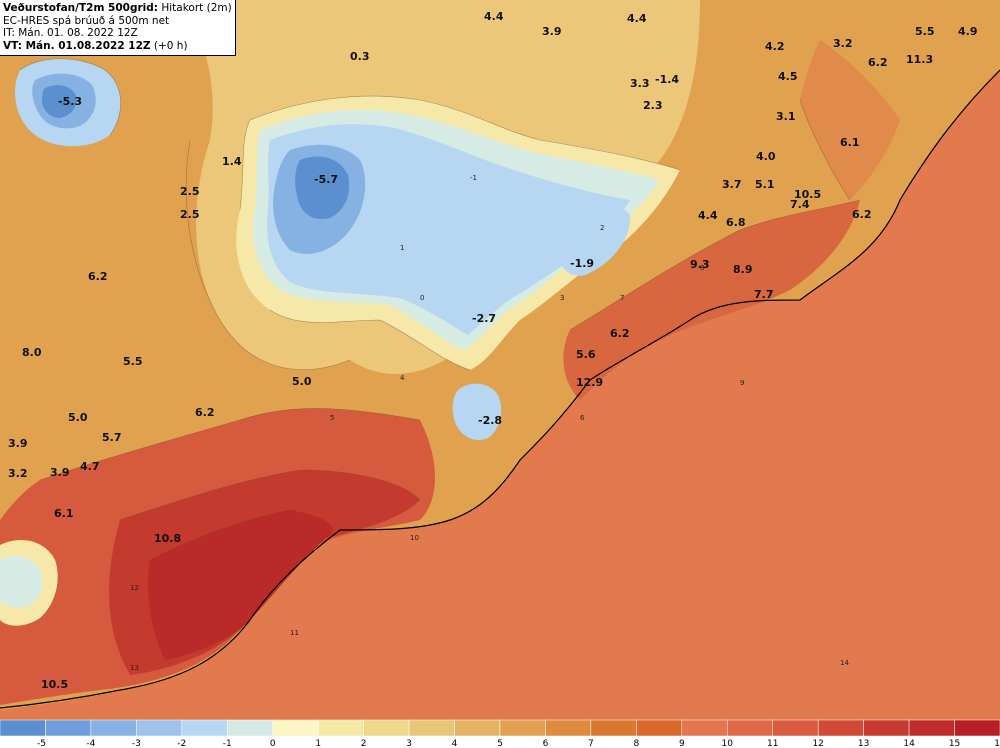 Image resolution: width=1000 pixels, height=748 pixels. Describe the element at coordinates (636, 743) in the screenshot. I see `colorbar-tick-label: 8` at that location.